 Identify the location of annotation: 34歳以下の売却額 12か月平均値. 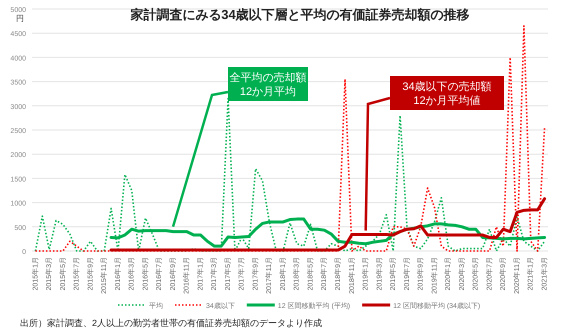
(447, 93).